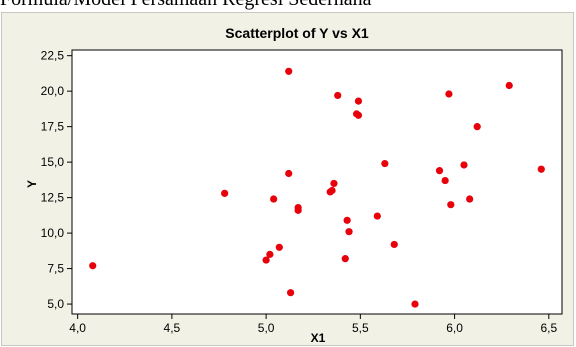 This screenshot has width=576, height=347. Describe the element at coordinates (548, 328) in the screenshot. I see `x-tick-label: 6,5` at that location.